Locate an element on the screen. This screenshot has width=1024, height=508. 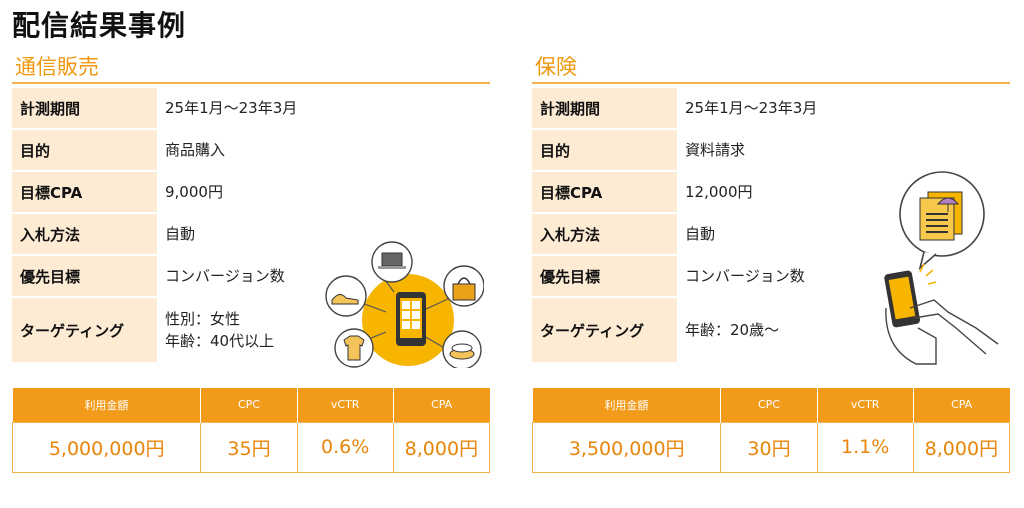
results-value: 0.6% is located at coordinates (345, 447).